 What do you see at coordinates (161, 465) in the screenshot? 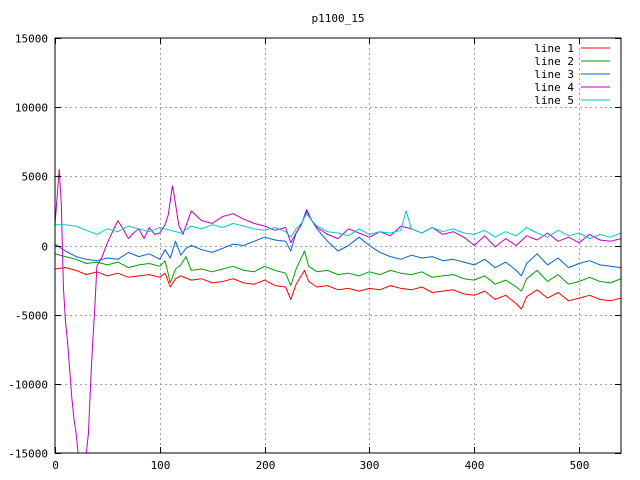
I see `x-tick-label: 100` at bounding box center [161, 465].